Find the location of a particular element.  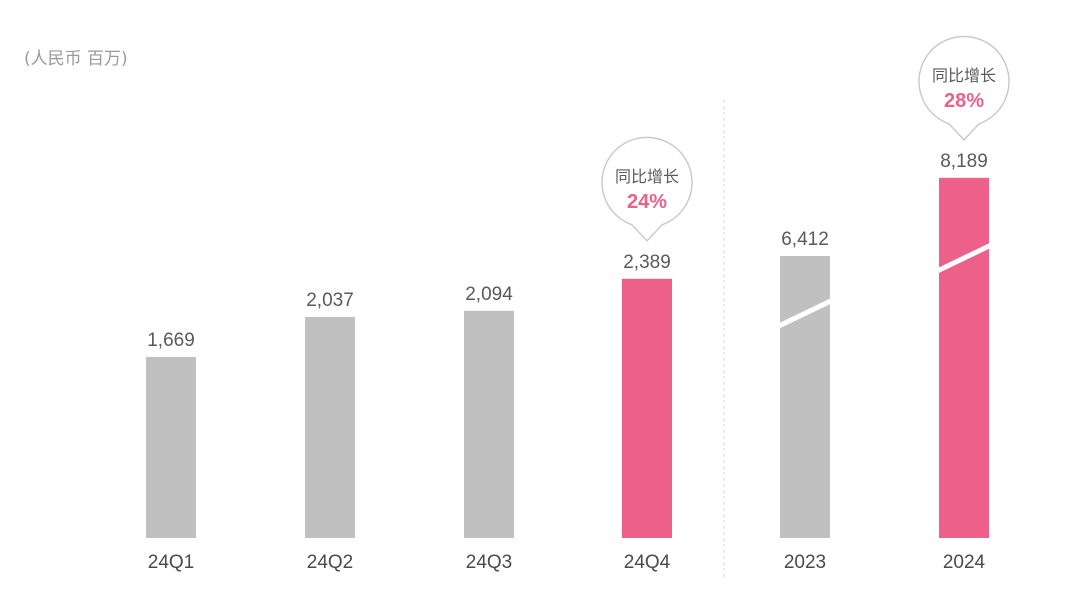

value-label-2023: 6,412 is located at coordinates (805, 239).